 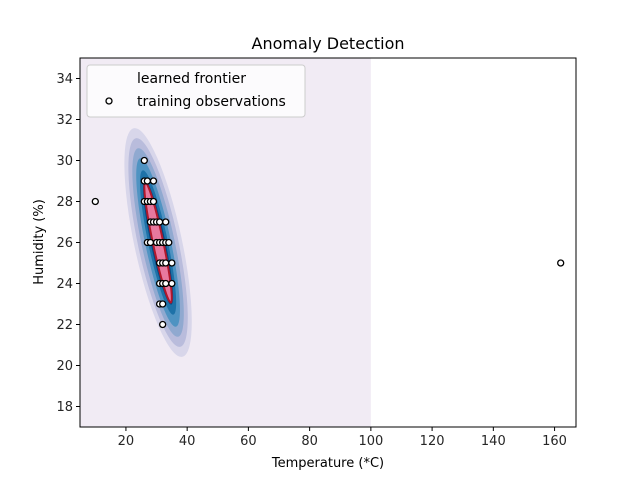 What do you see at coordinates (554, 441) in the screenshot?
I see `x-tick-label: 160` at bounding box center [554, 441].